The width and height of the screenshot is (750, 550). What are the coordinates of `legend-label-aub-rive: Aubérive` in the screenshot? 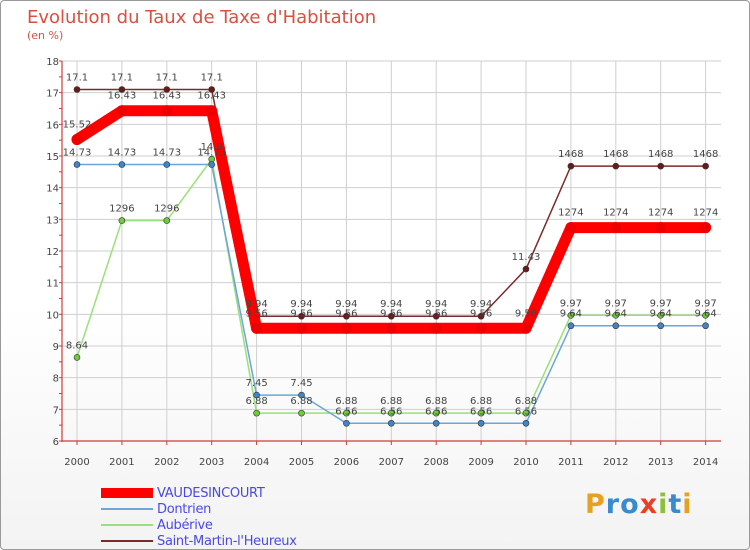 It's located at (185, 525).